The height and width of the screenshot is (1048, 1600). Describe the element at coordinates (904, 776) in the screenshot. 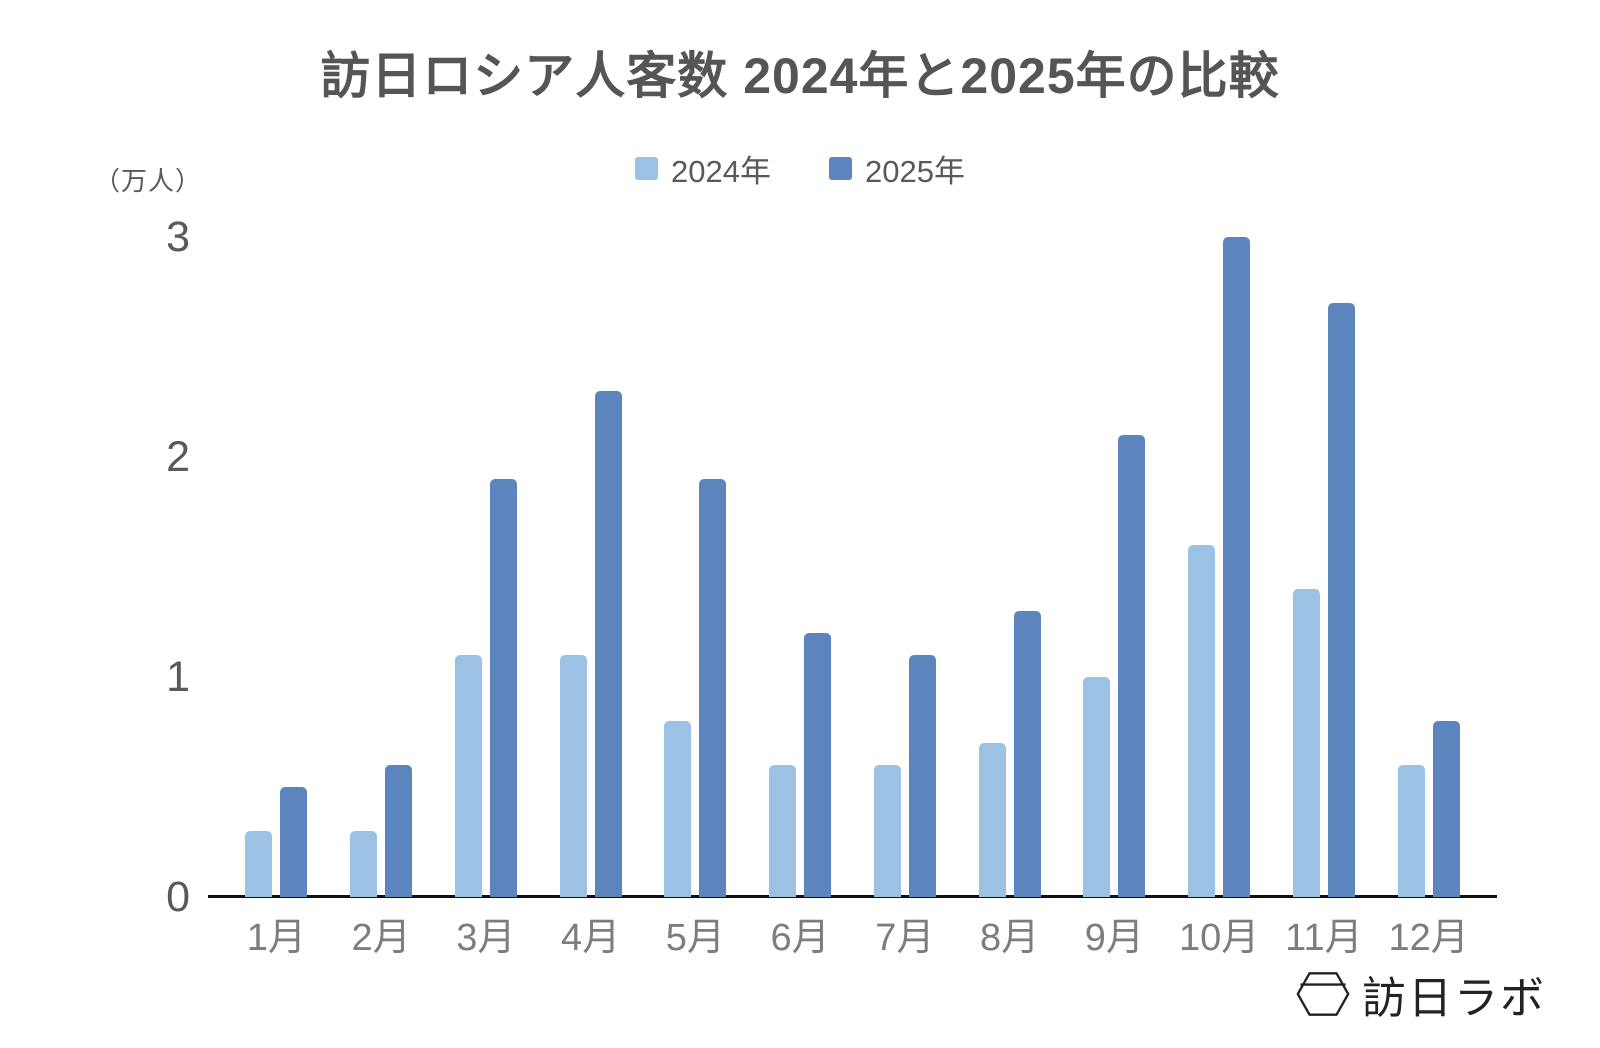

I see `bar-pair-7月` at that location.